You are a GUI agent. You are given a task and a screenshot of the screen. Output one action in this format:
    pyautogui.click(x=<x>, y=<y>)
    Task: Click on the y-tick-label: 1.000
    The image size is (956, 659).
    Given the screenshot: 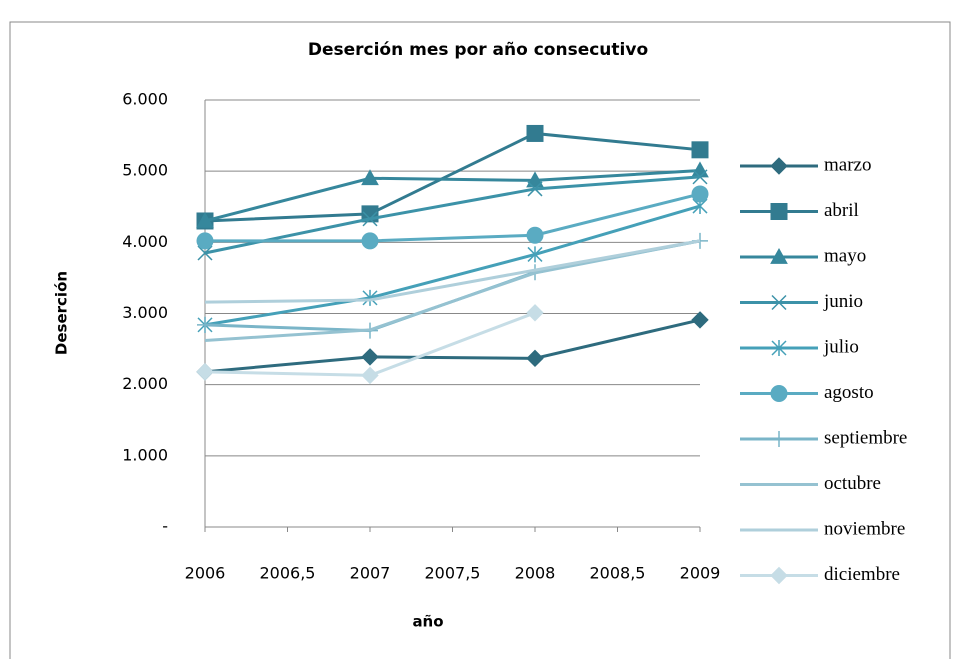 What is the action you would take?
    pyautogui.click(x=145, y=454)
    